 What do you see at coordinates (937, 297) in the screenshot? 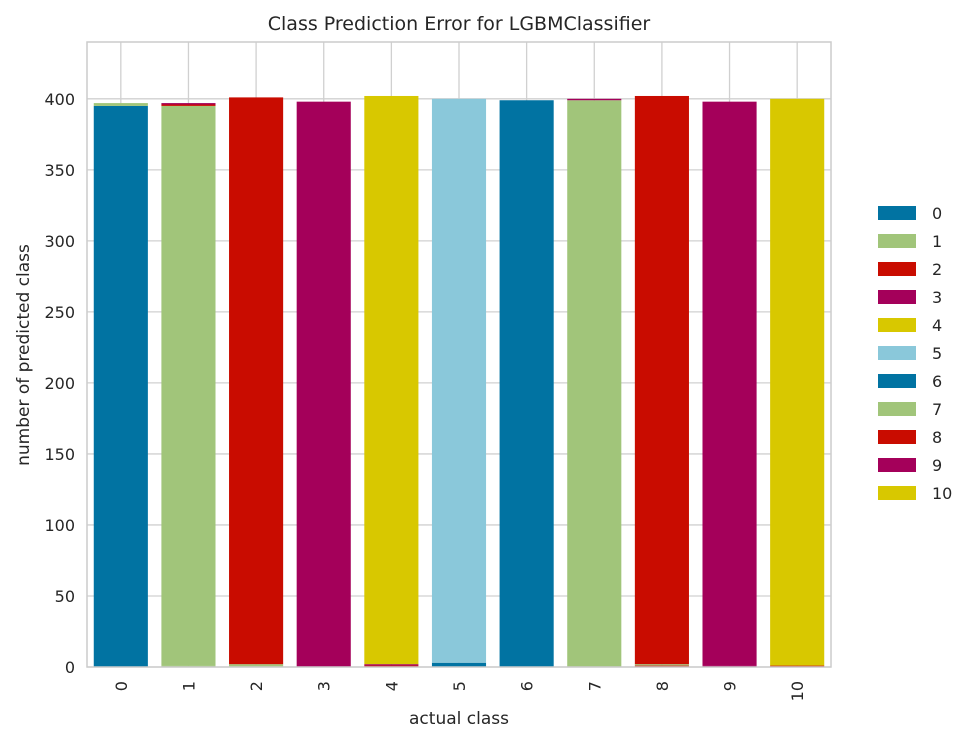
I see `legend-label: 3` at bounding box center [937, 297].